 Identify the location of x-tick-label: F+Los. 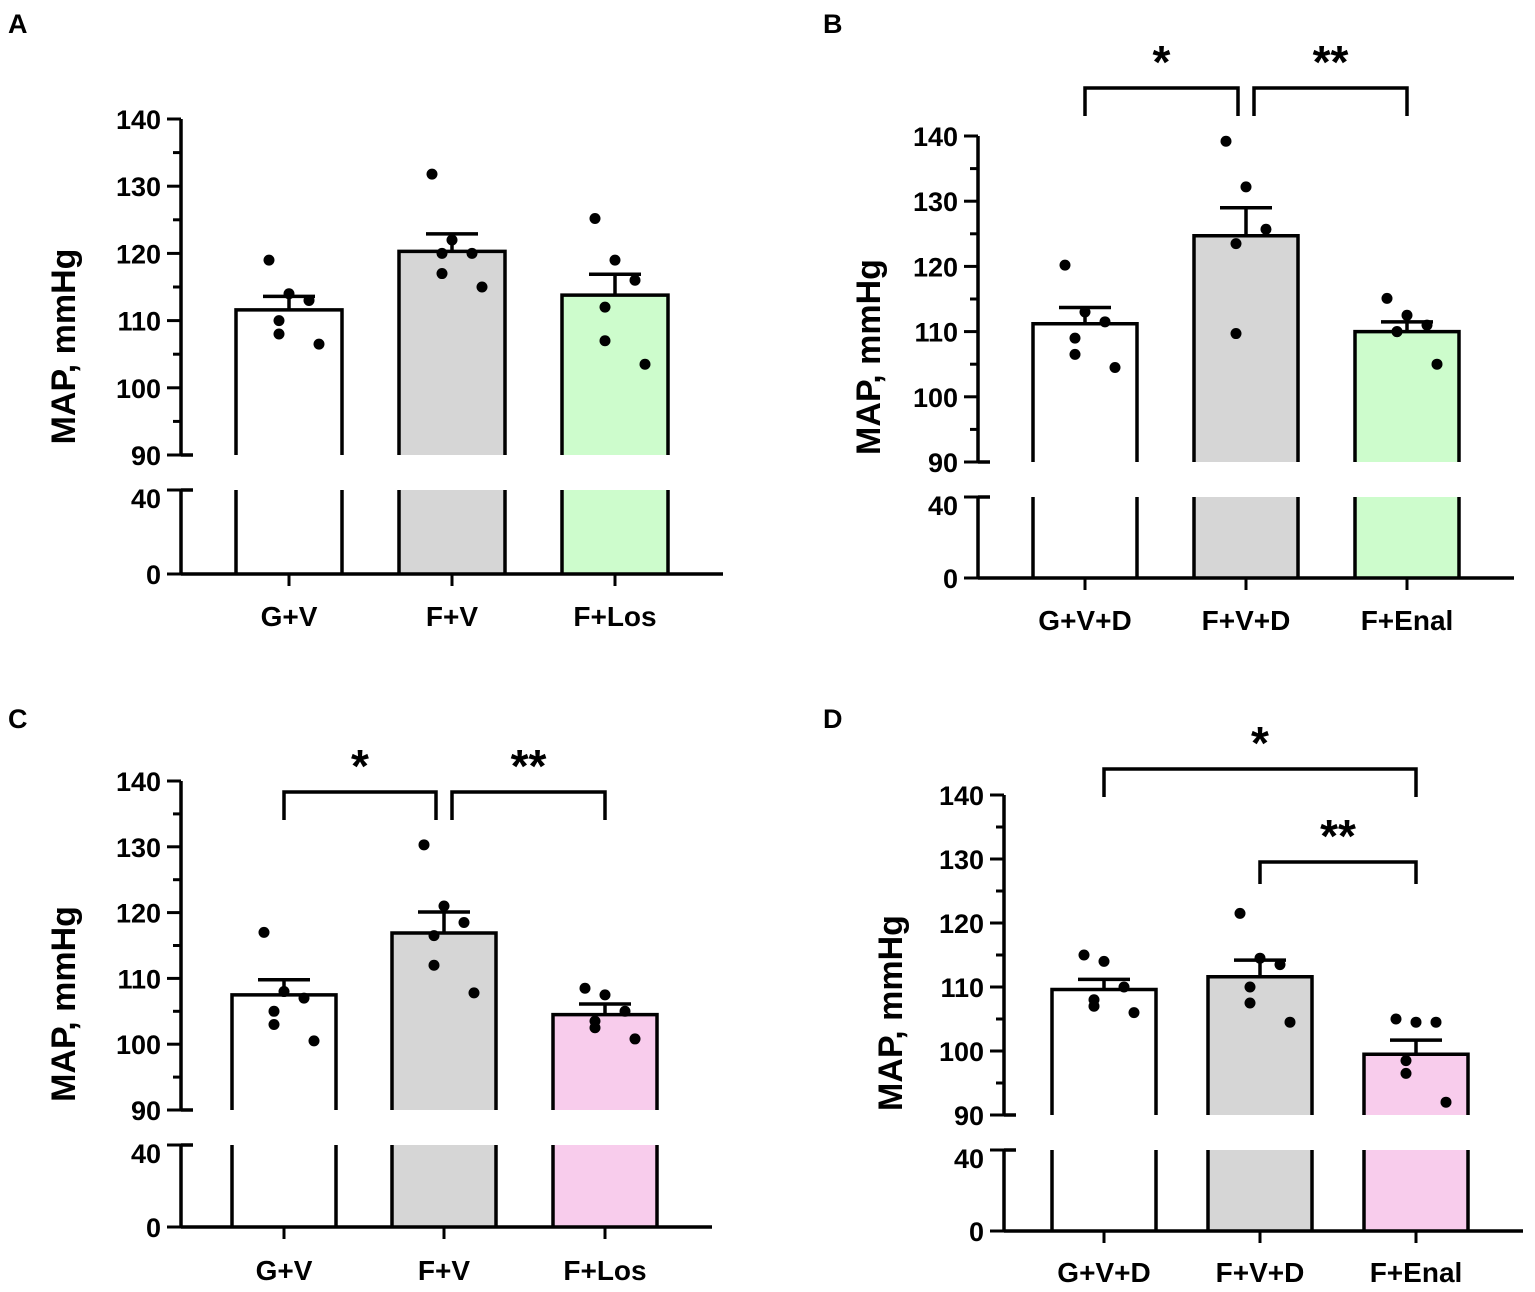
(604, 1270).